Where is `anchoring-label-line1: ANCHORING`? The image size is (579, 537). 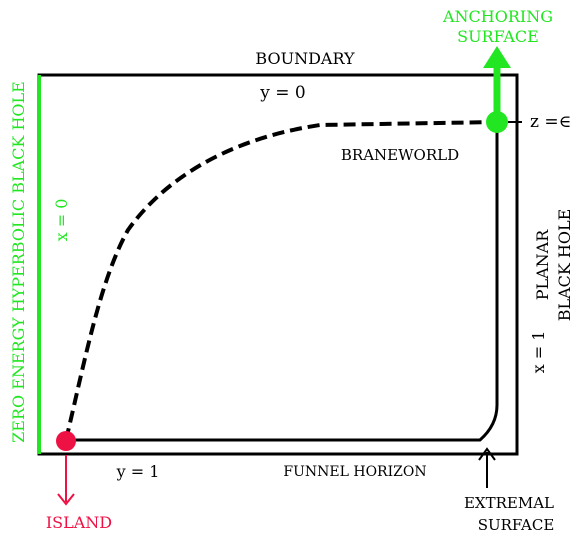 anchoring-label-line1: ANCHORING is located at coordinates (497, 16).